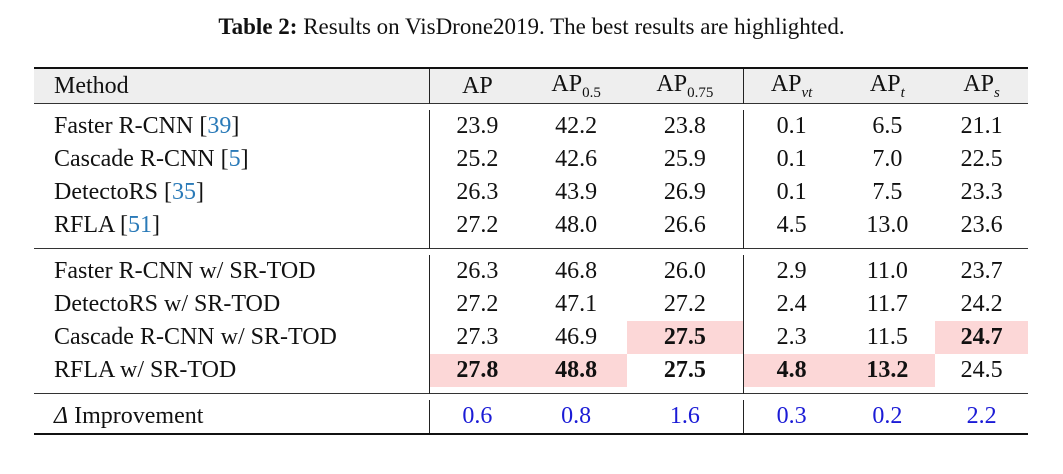  Describe the element at coordinates (981, 271) in the screenshot. I see `value-aps: 23.7` at that location.